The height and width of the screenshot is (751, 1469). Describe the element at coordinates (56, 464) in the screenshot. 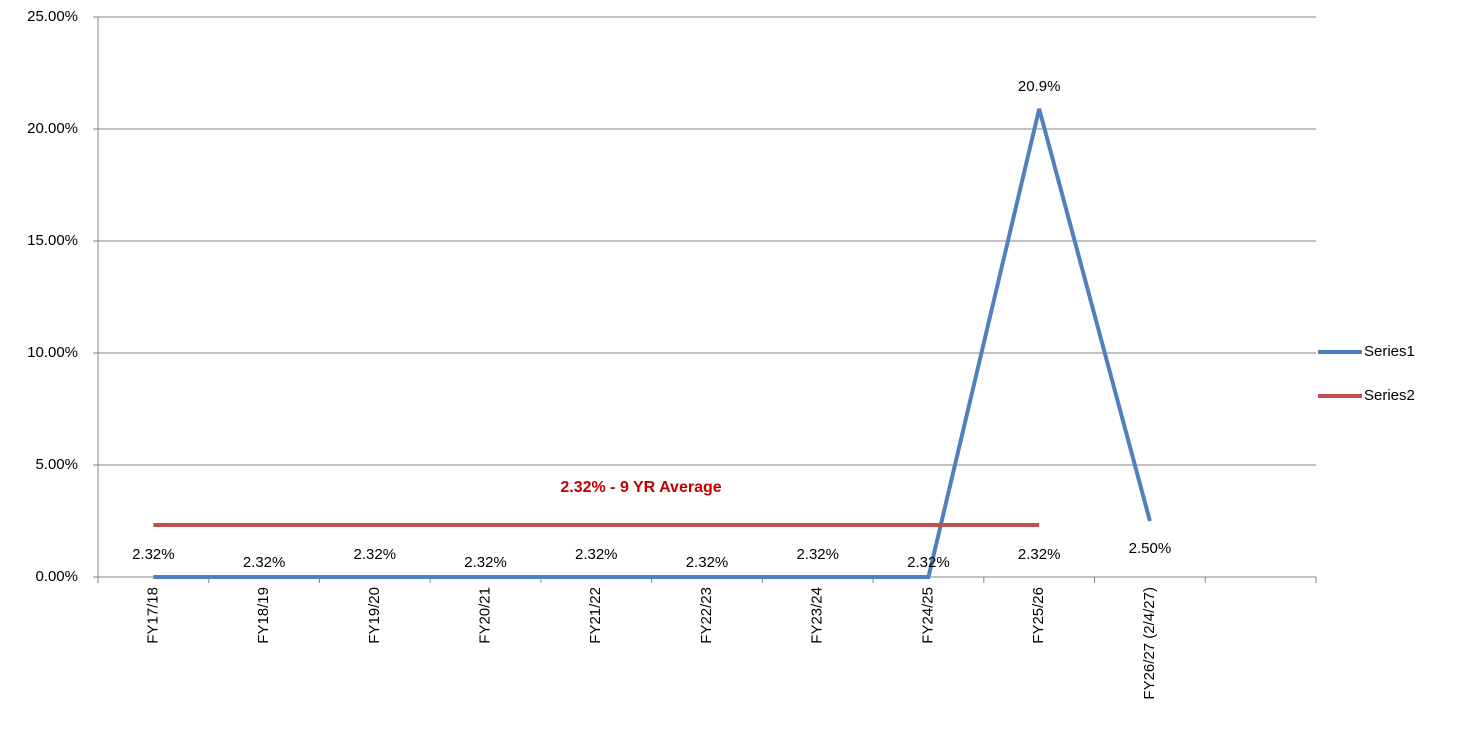

I see `y-tick-label: 5.00%` at that location.